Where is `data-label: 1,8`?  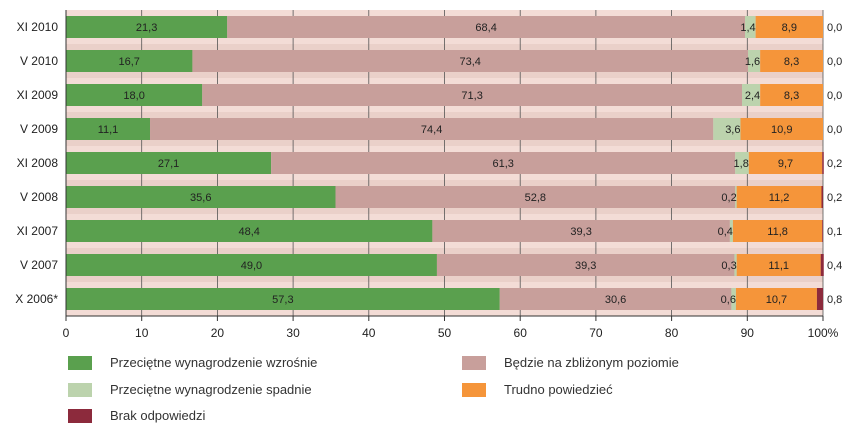
data-label: 1,8 is located at coordinates (741, 164).